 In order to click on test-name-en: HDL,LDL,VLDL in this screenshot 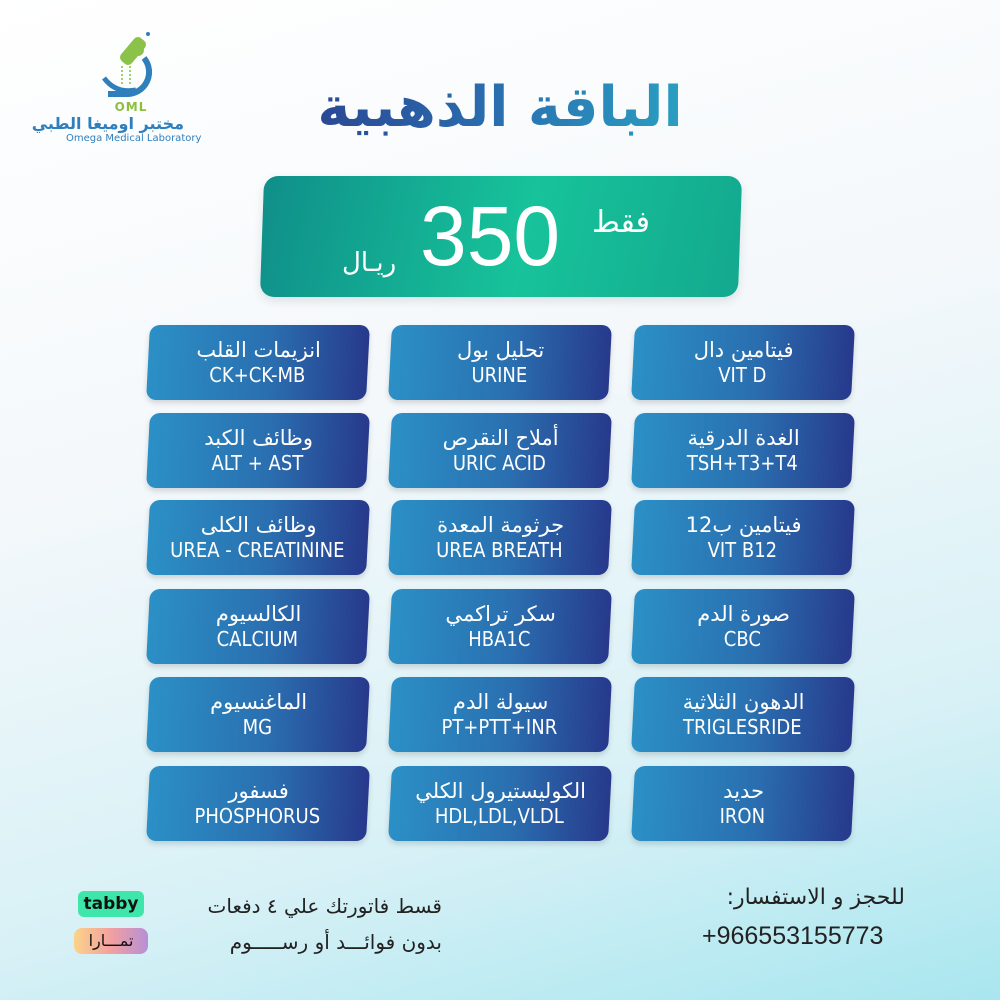, I will do `click(499, 816)`.